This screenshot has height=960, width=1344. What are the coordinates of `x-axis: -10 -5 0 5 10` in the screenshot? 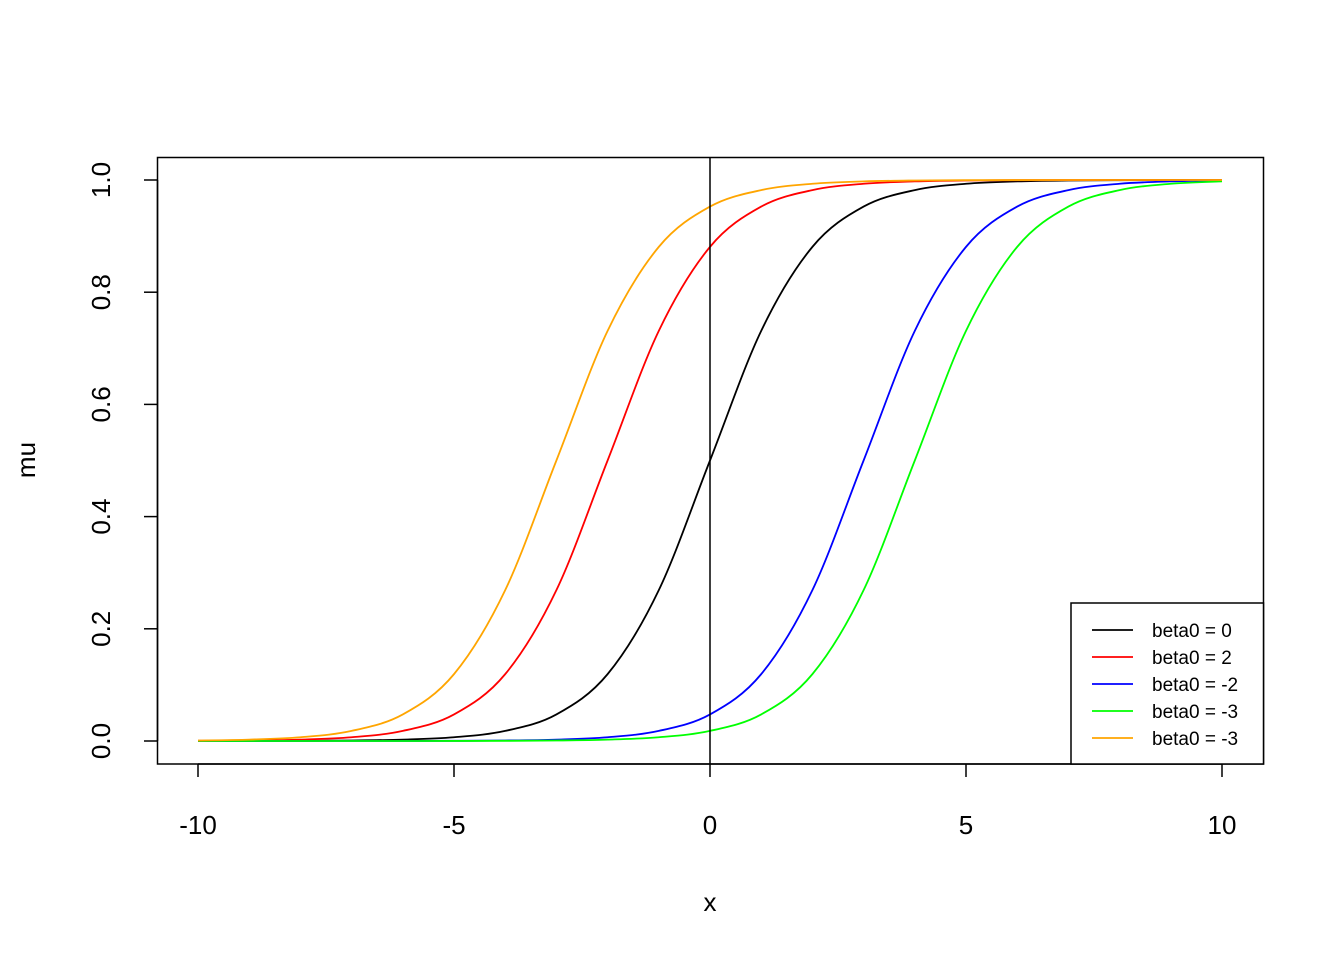 It's located at (708, 801).